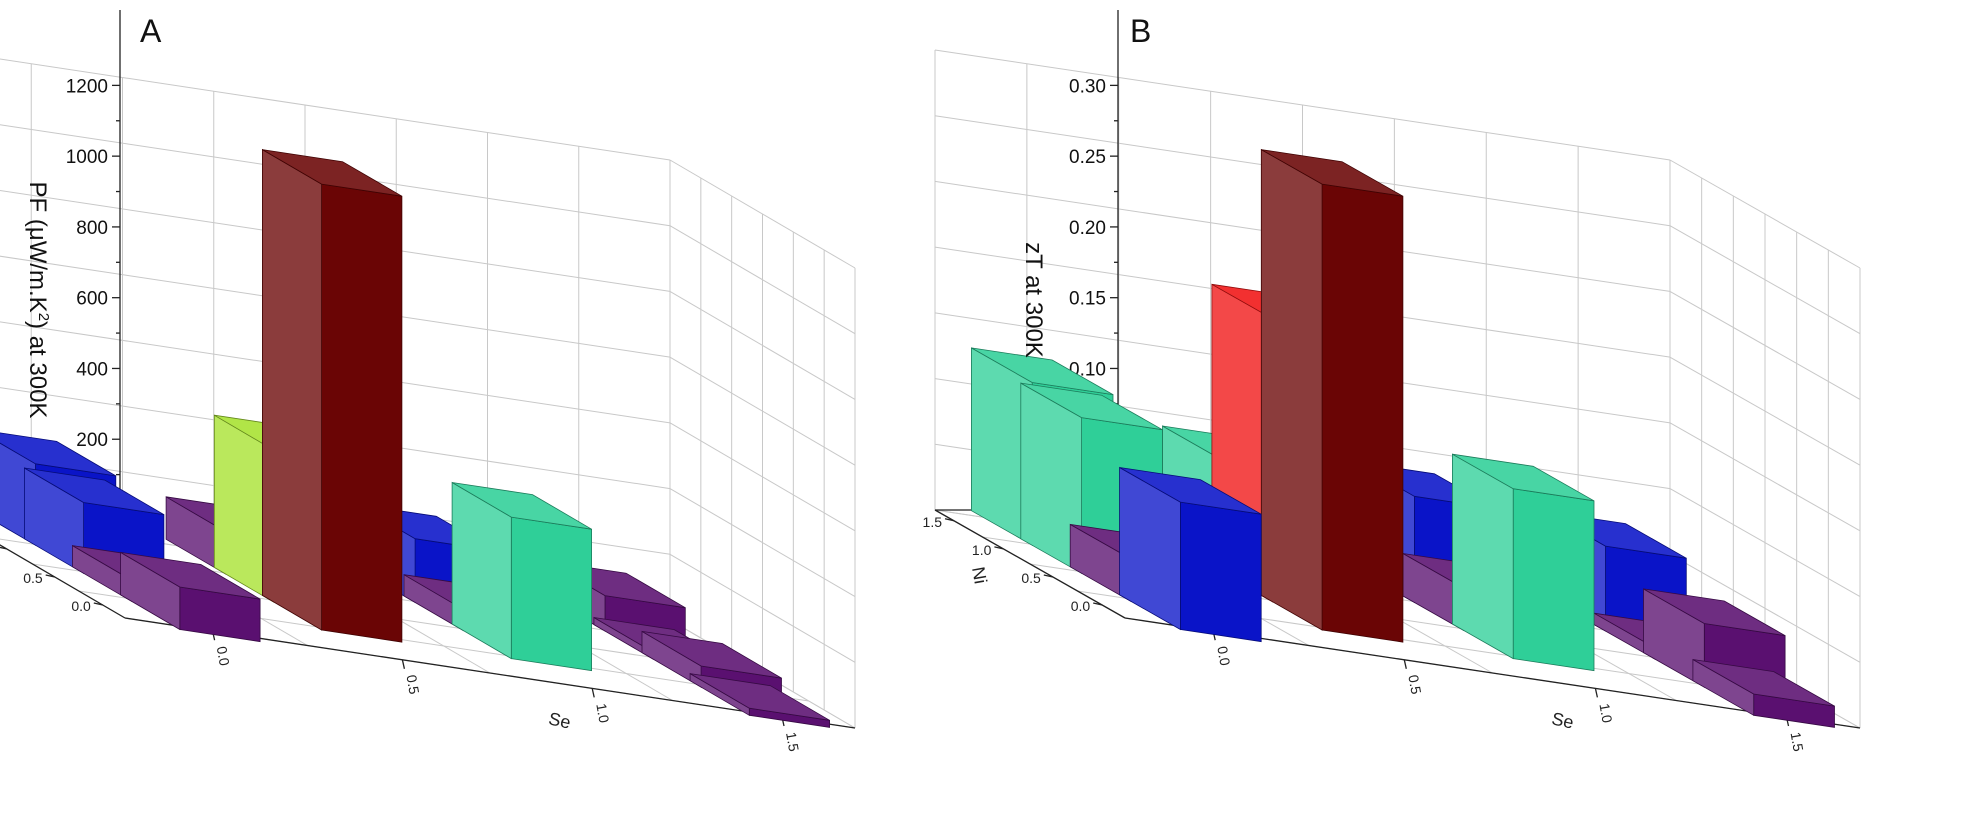 Image resolution: width=1964 pixels, height=820 pixels. What do you see at coordinates (87, 86) in the screenshot?
I see `value-axis-tick-label: 1200` at bounding box center [87, 86].